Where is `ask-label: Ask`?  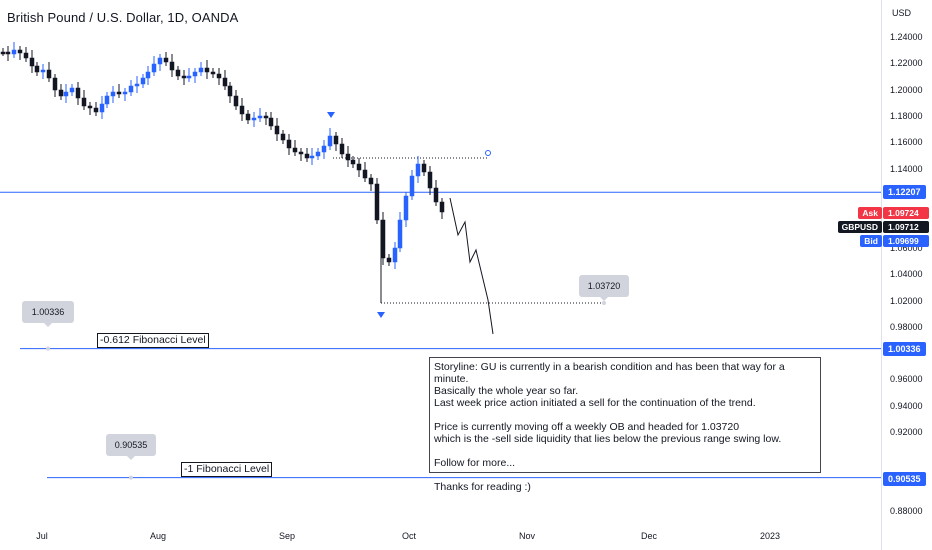
ask-label: Ask is located at coordinates (870, 213).